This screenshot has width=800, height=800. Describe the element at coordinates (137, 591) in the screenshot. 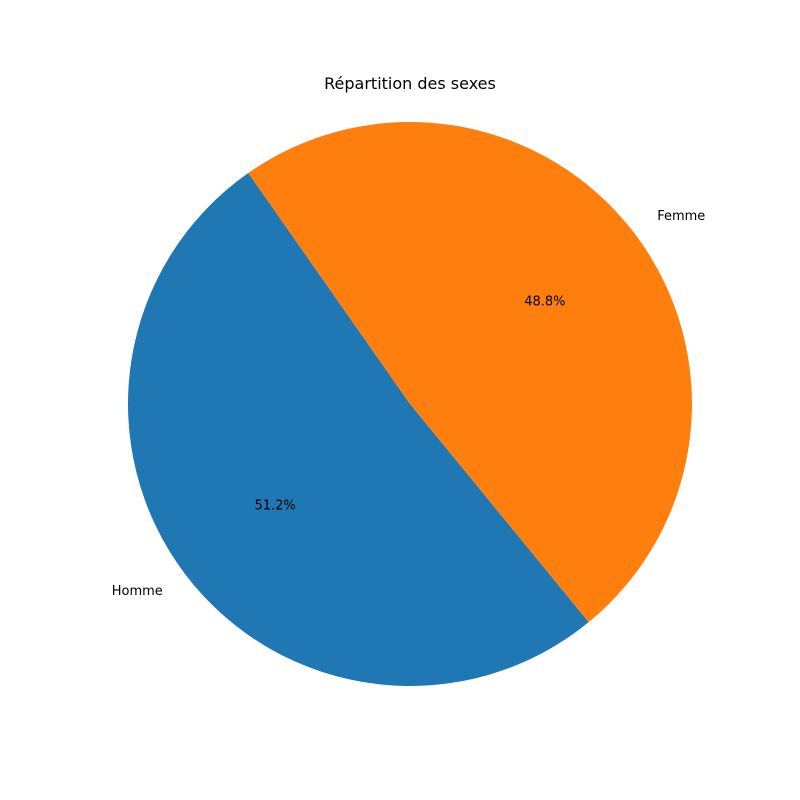

I see `slice-label-homme: Homme` at that location.